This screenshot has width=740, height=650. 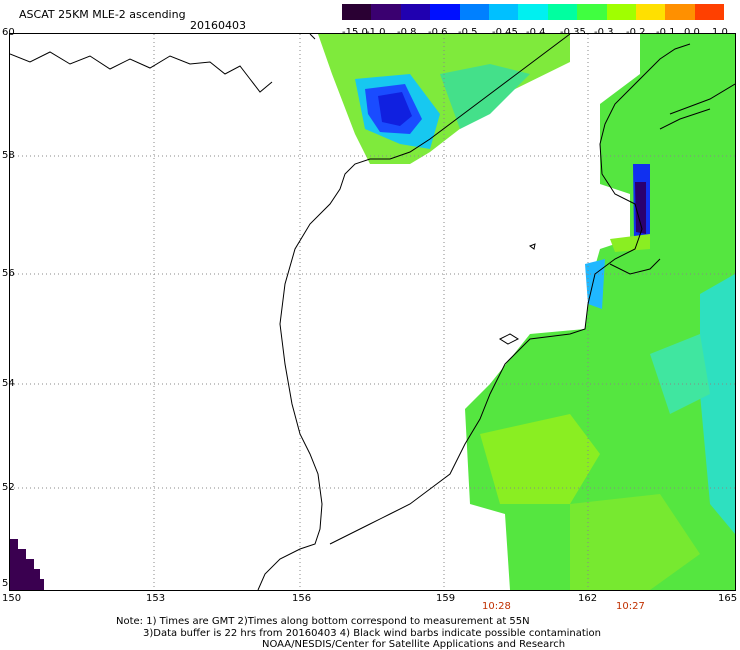 What do you see at coordinates (8, 383) in the screenshot?
I see `lat-label: 54` at bounding box center [8, 383].